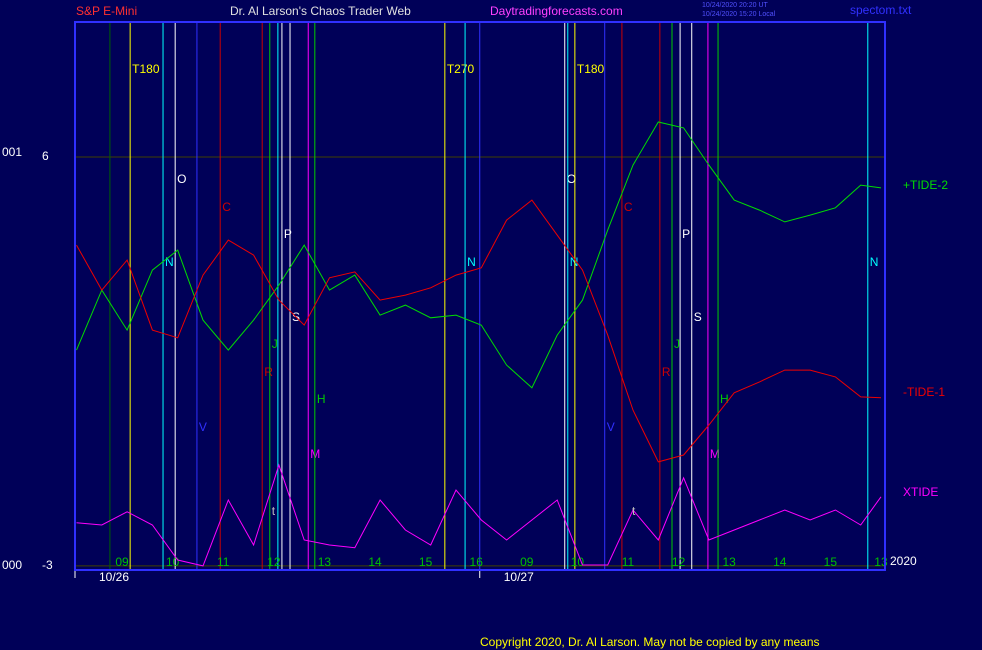 The width and height of the screenshot is (982, 650). Describe the element at coordinates (519, 577) in the screenshot. I see `day-label: 10/27` at that location.